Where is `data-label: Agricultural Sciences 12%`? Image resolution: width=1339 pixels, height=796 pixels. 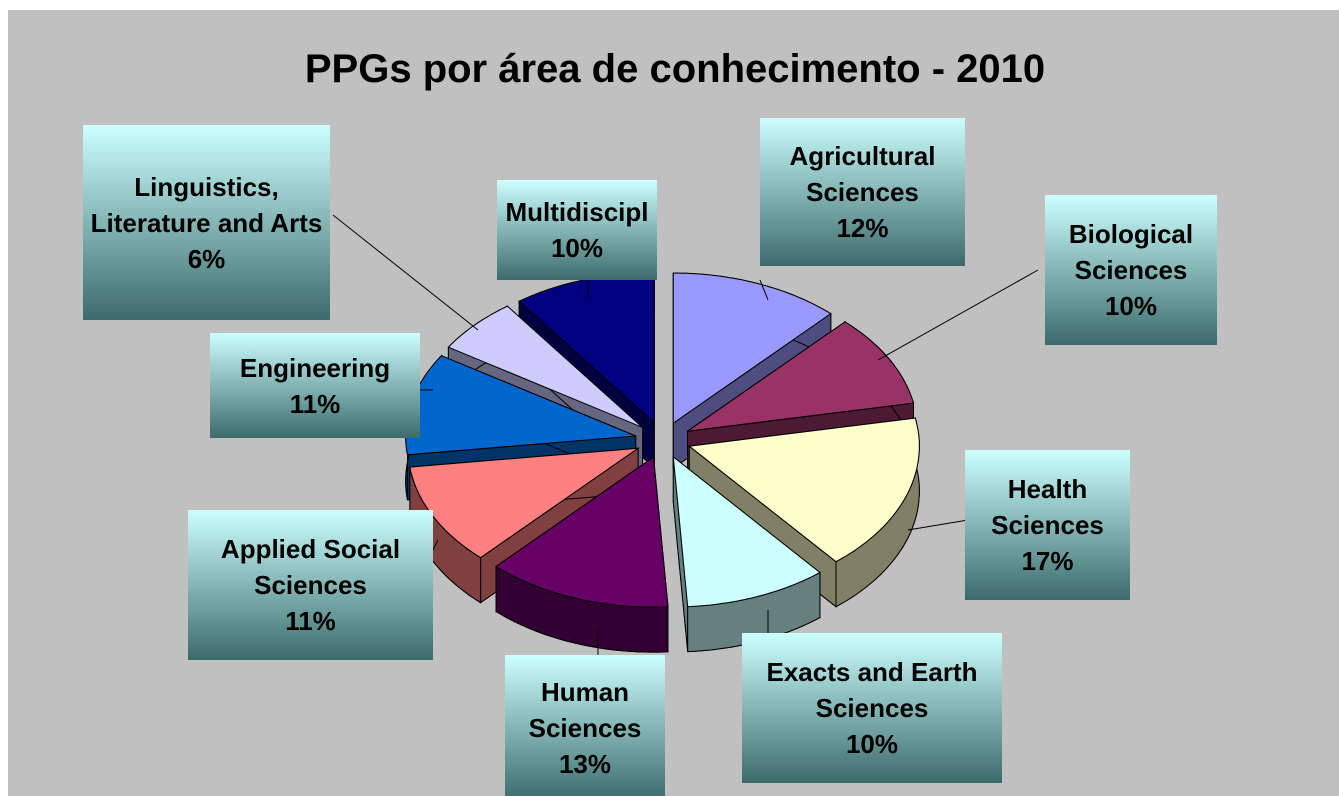 data-label: Agricultural Sciences 12% is located at coordinates (862, 192).